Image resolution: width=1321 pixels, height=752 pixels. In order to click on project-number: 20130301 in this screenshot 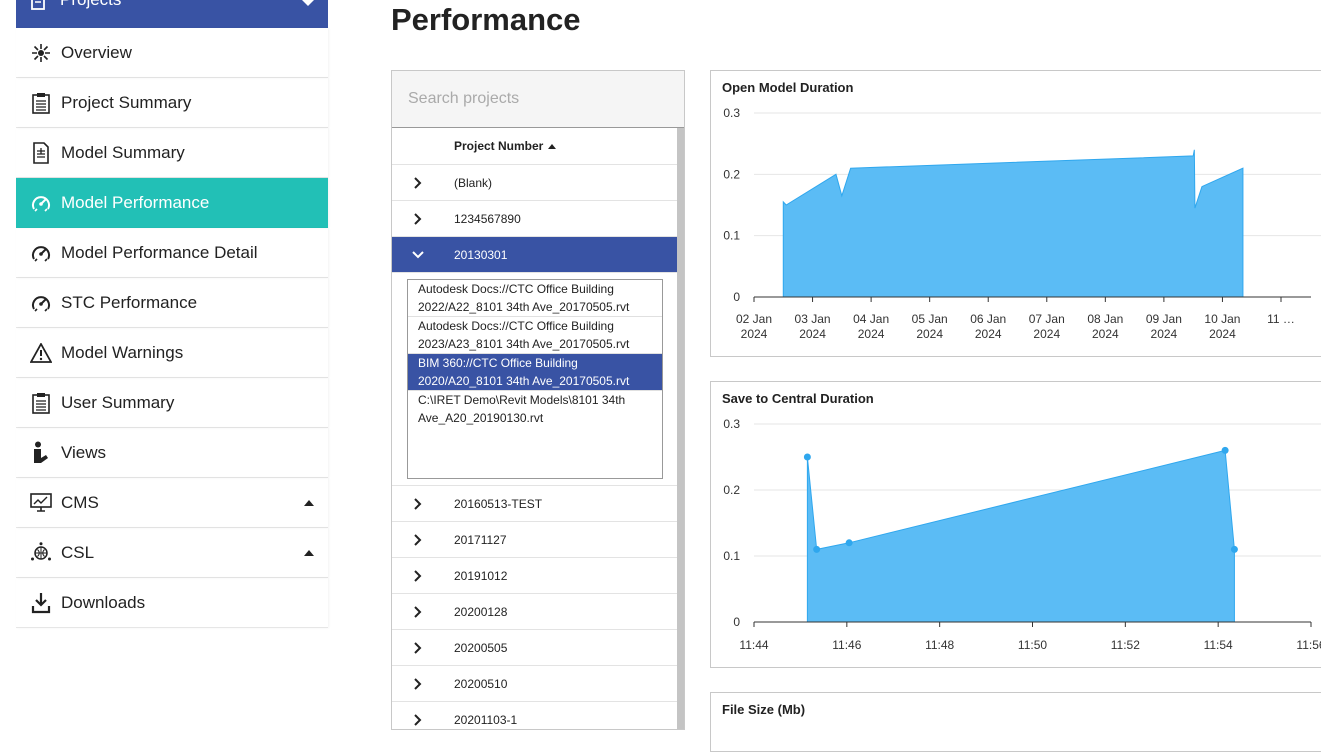, I will do `click(481, 254)`.